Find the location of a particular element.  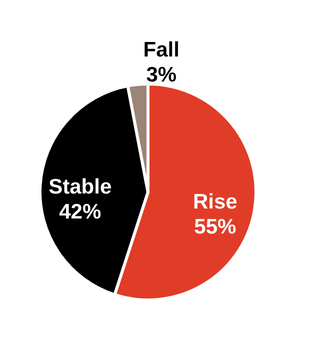

slice-label: Fall is located at coordinates (161, 50).